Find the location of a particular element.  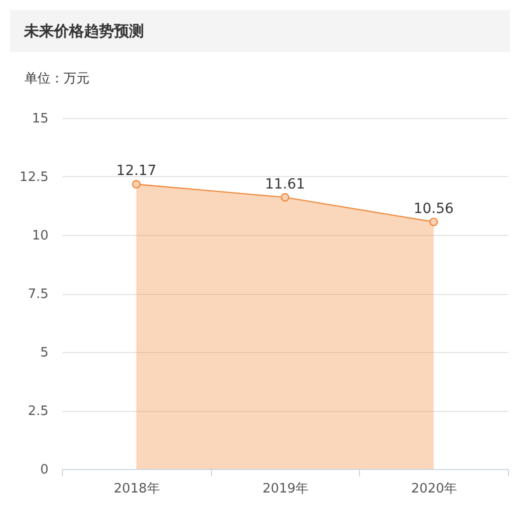

x-tick-label: 2019年 is located at coordinates (285, 489).